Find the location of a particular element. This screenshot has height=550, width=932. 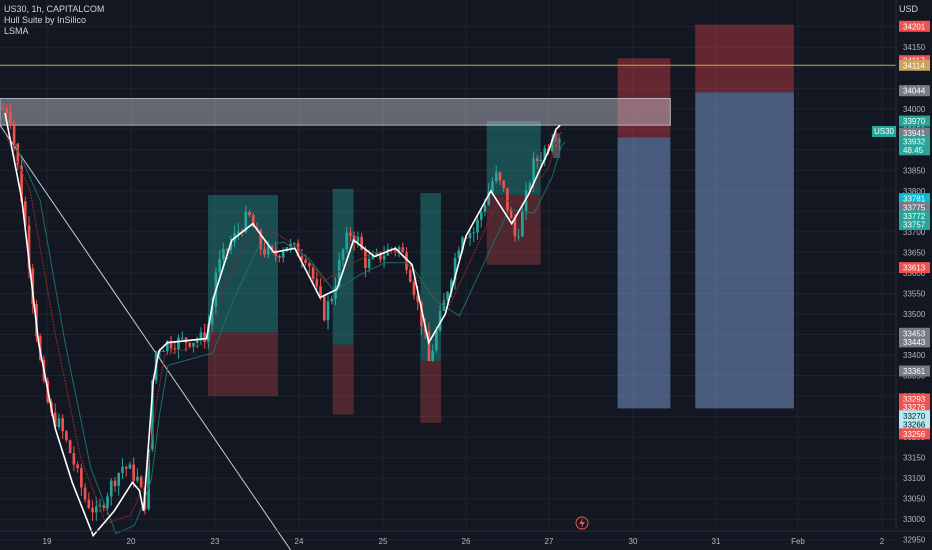

time-tick-label: 24 is located at coordinates (299, 541).